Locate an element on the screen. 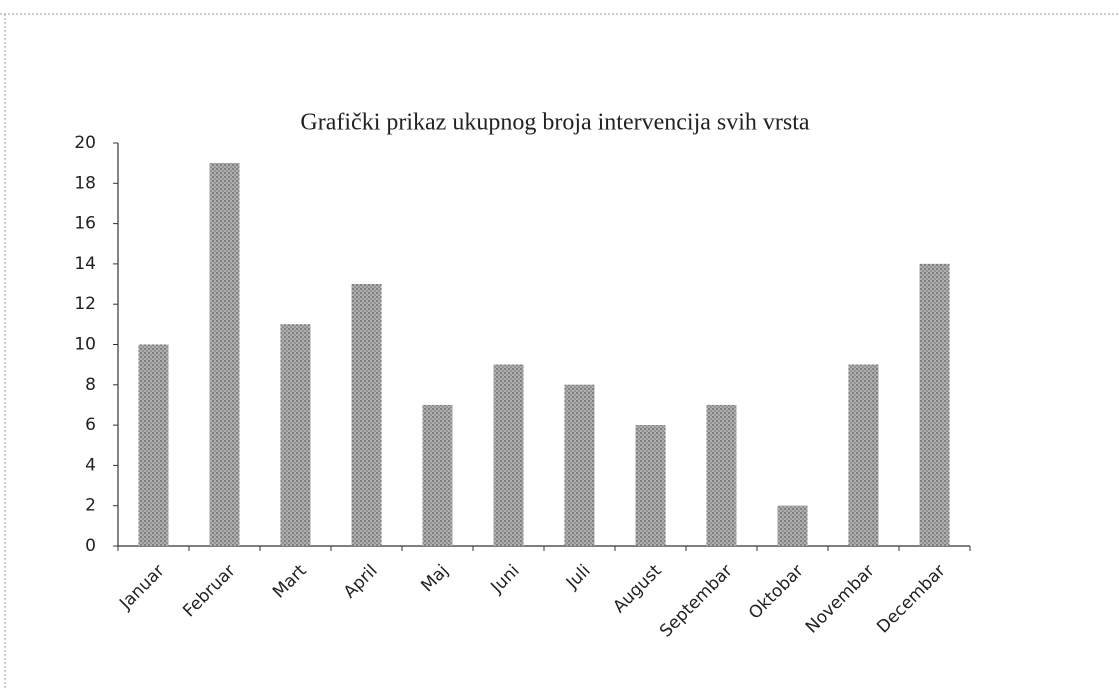  x-tick-label: Novembar is located at coordinates (840, 599).